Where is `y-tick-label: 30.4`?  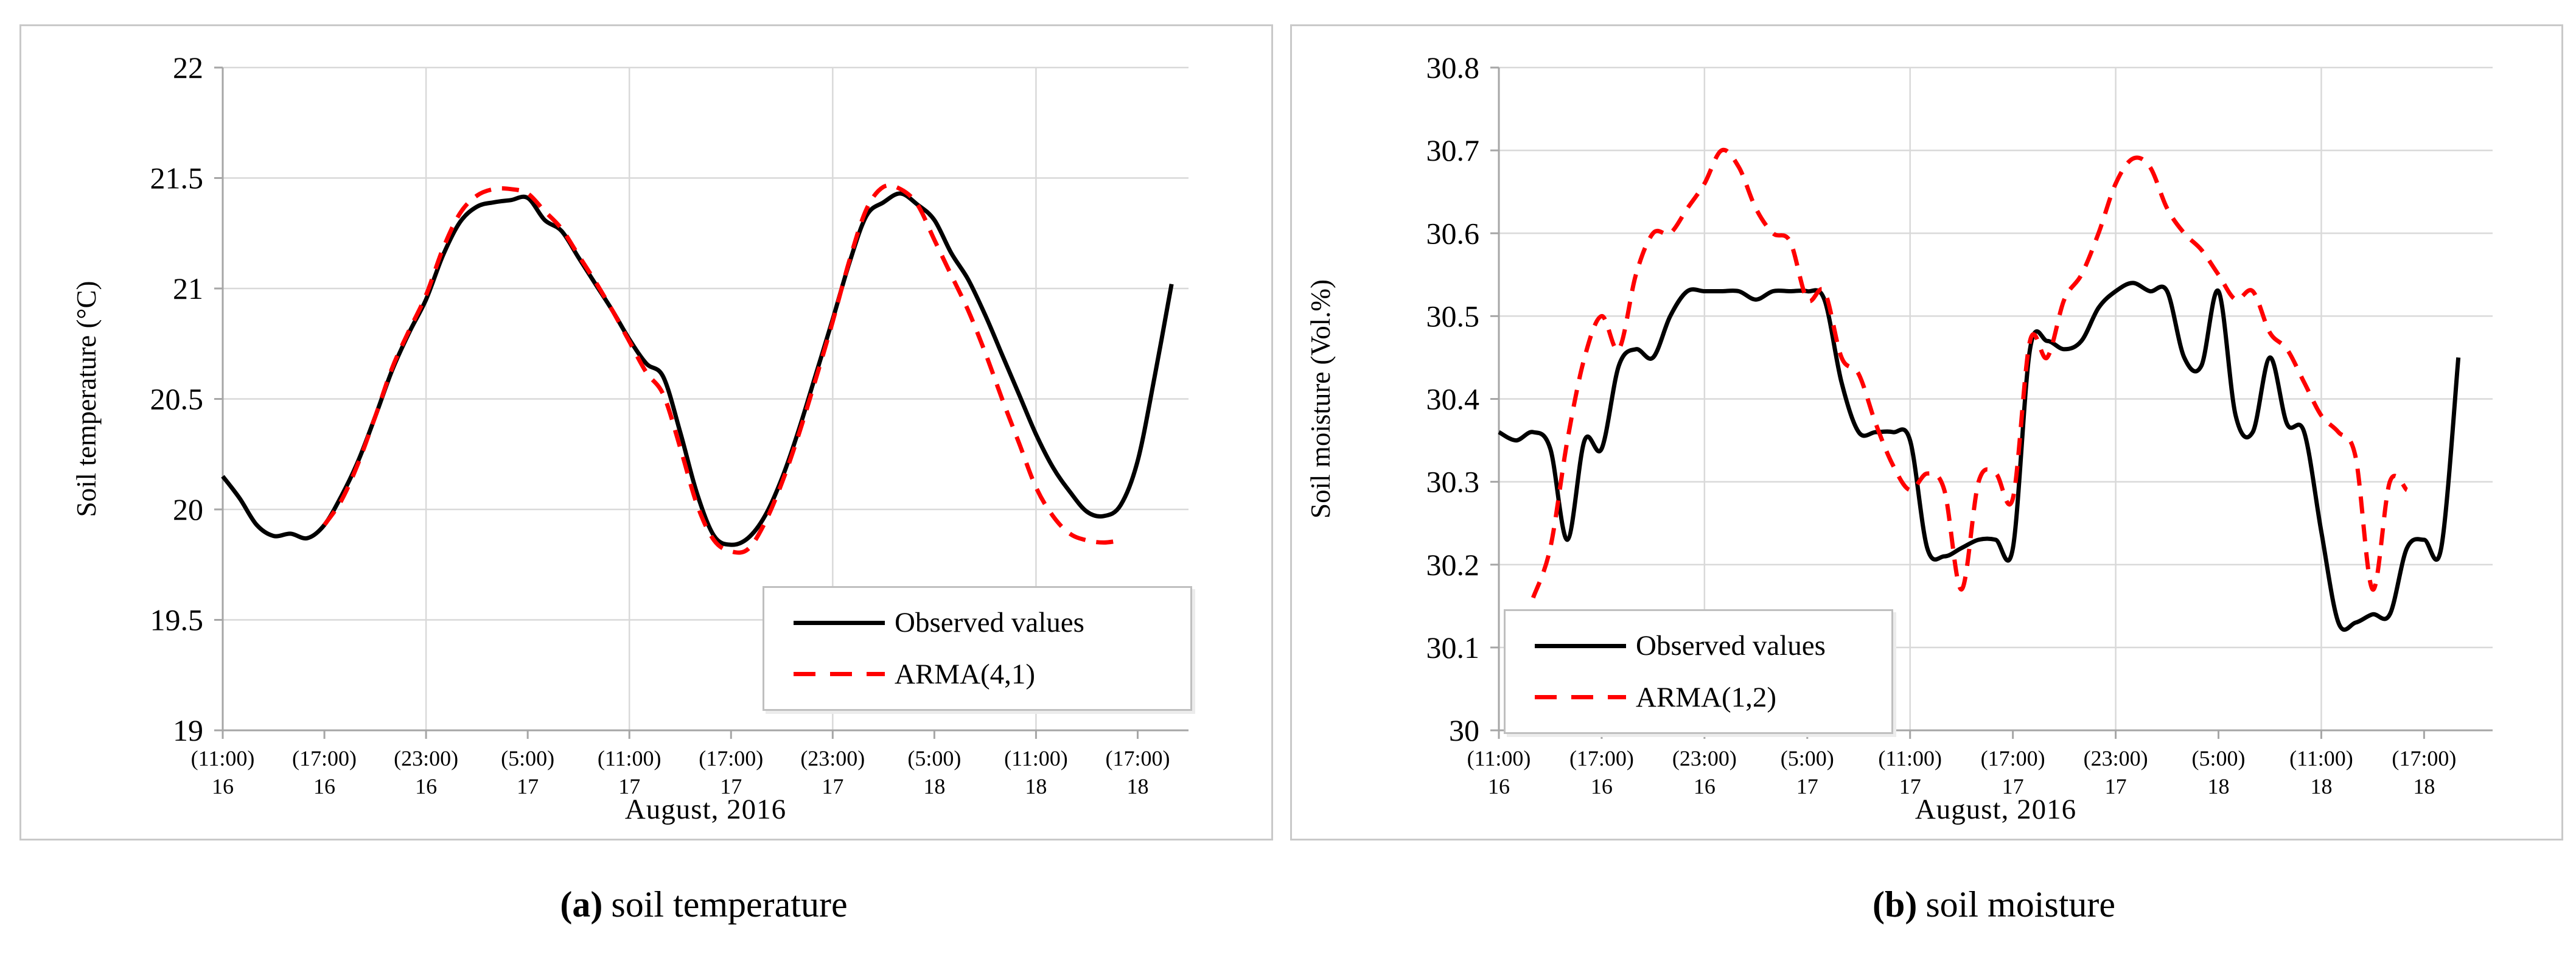
y-tick-label: 30.4 is located at coordinates (1453, 399).